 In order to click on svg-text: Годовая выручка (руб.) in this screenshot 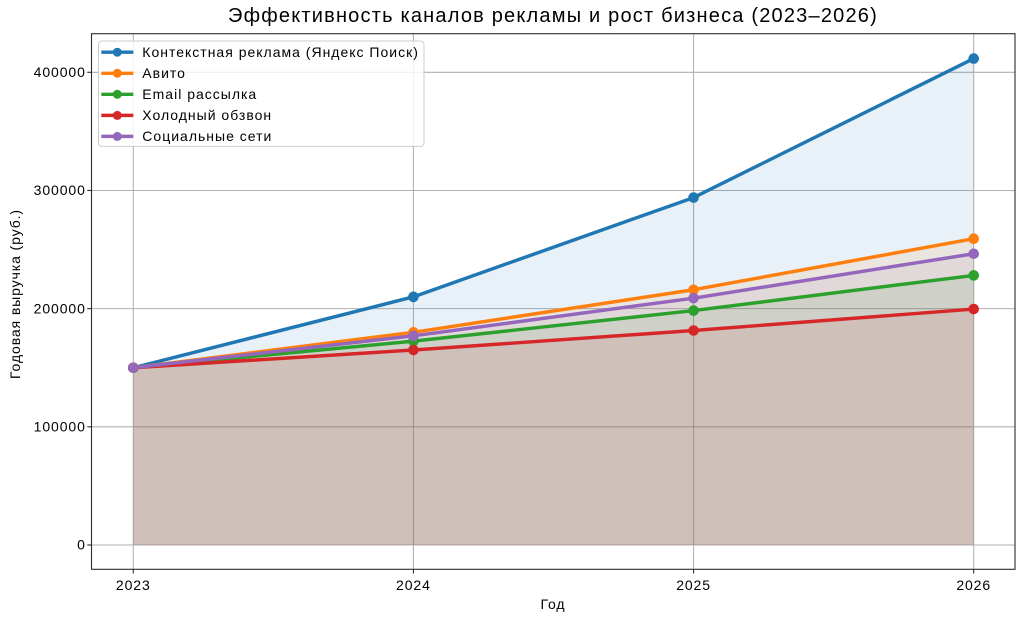, I will do `click(15, 294)`.